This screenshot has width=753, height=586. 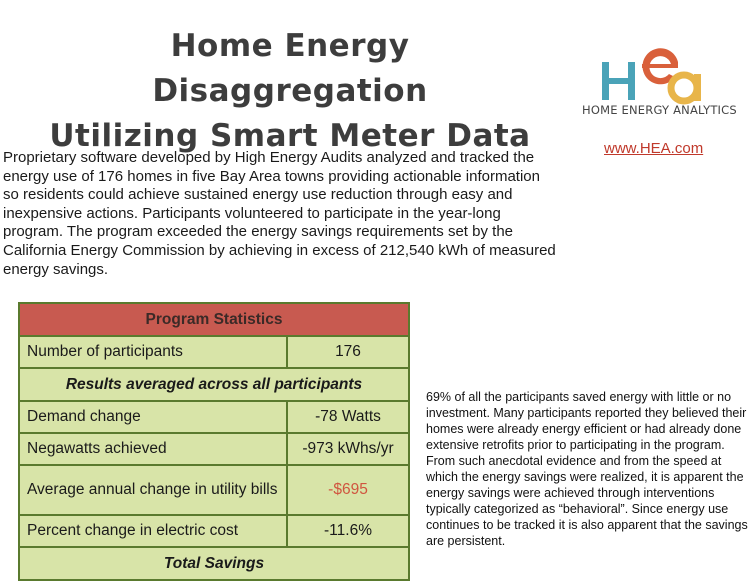 I want to click on title-line-2: Utilizing Smart Meter Data, so click(x=290, y=136).